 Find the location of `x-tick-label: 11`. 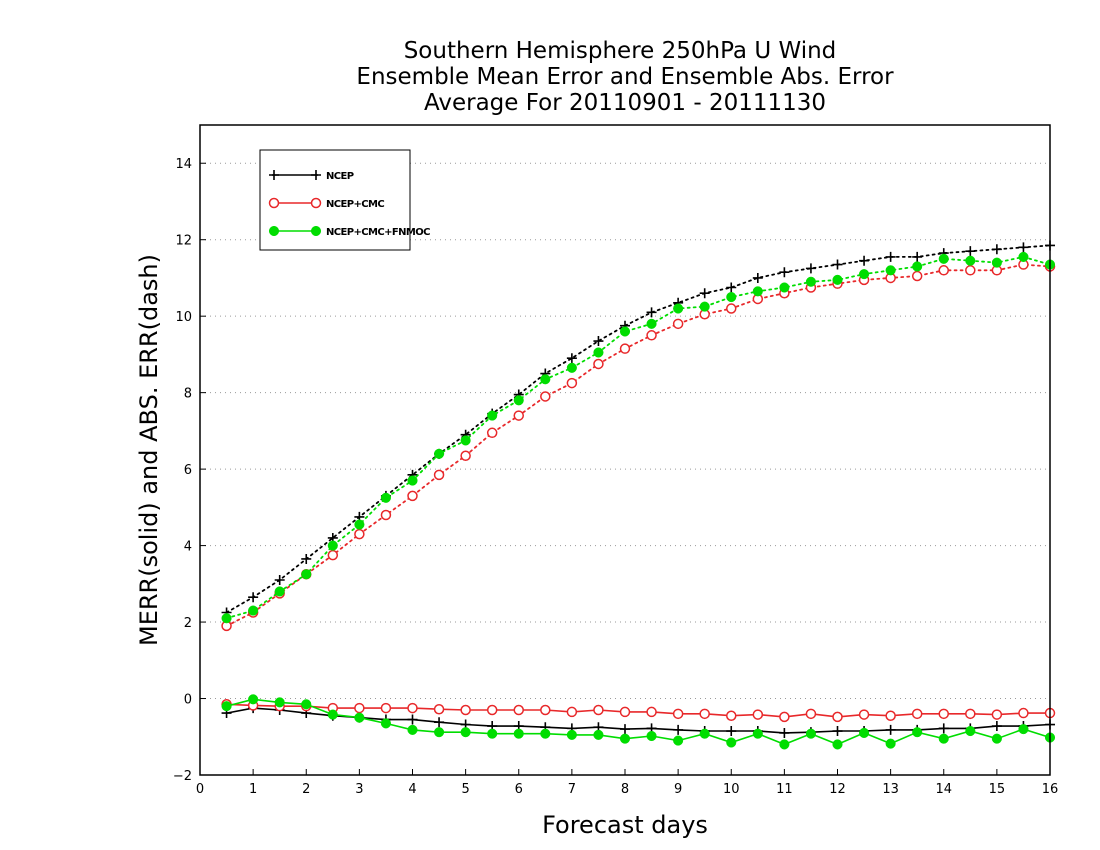

x-tick-label: 11 is located at coordinates (784, 789).